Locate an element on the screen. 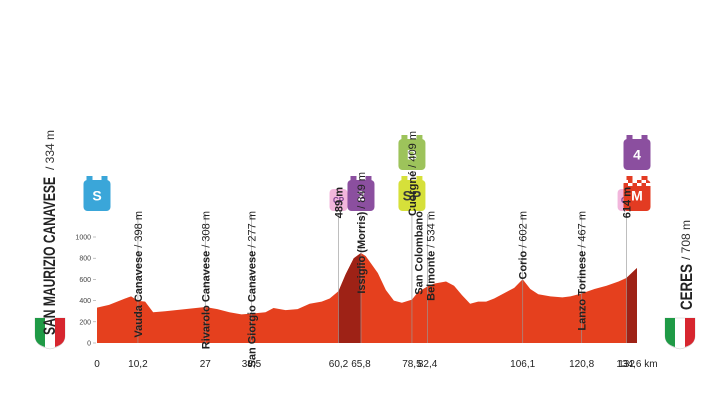 The image size is (728, 400). waypoint-label: San Giorgio Canavese / 277 m is located at coordinates (252, 289).